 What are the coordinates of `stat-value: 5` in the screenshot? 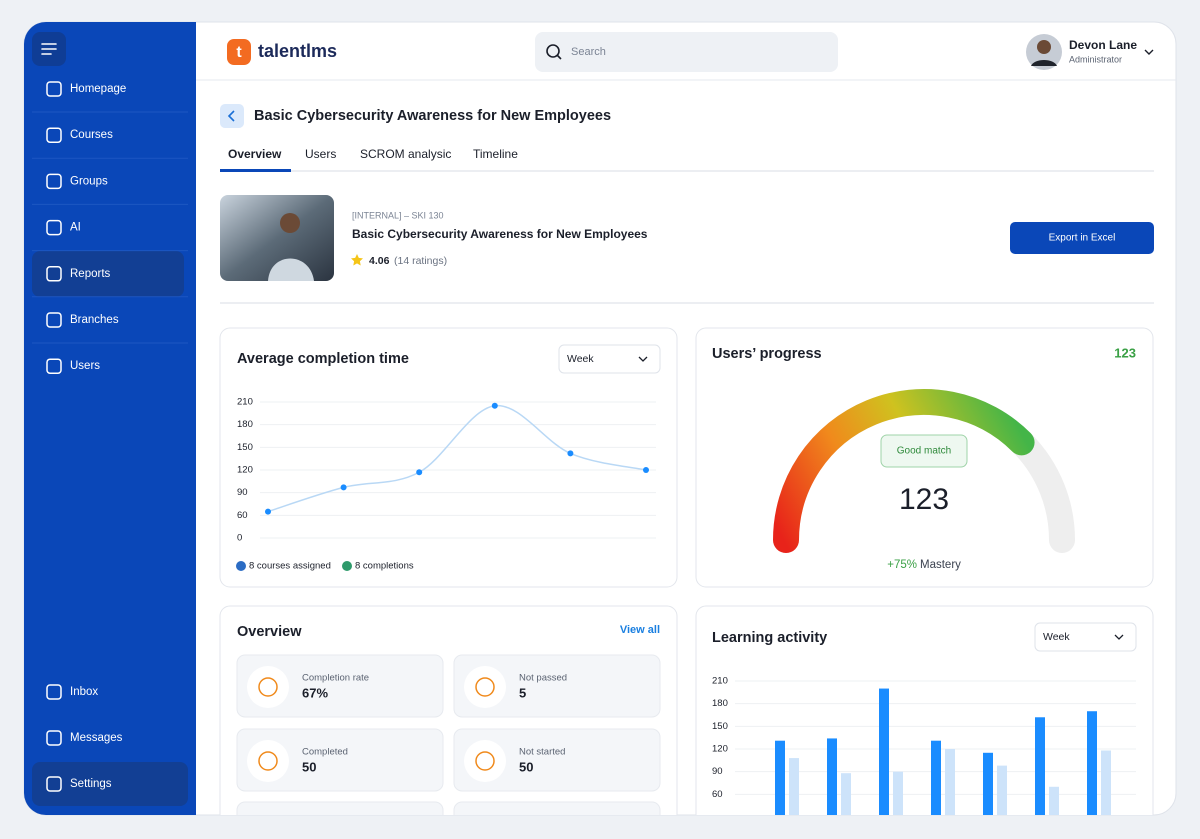 It's located at (522, 692).